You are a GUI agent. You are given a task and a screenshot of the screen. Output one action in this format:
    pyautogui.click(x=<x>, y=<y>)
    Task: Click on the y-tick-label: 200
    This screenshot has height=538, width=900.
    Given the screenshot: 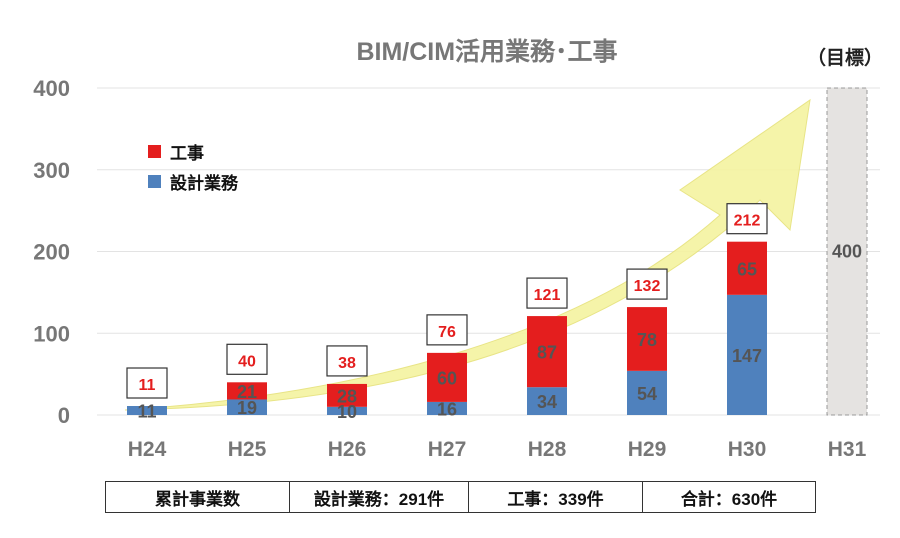 What is the action you would take?
    pyautogui.click(x=51, y=252)
    